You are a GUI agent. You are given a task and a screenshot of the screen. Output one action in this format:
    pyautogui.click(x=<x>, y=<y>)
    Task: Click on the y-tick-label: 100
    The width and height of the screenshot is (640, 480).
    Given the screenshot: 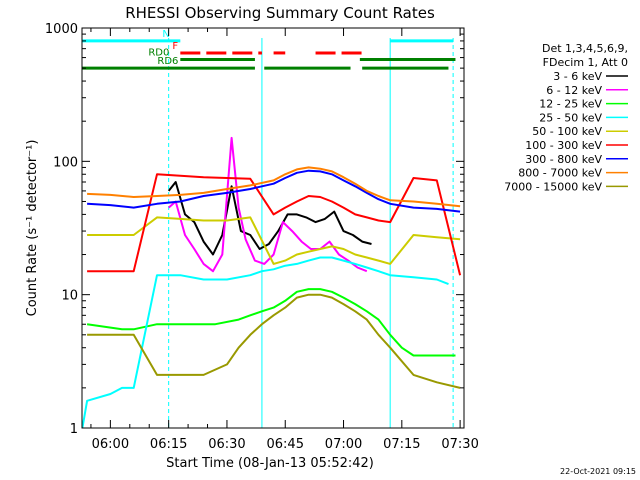 What is the action you would take?
    pyautogui.click(x=65, y=162)
    